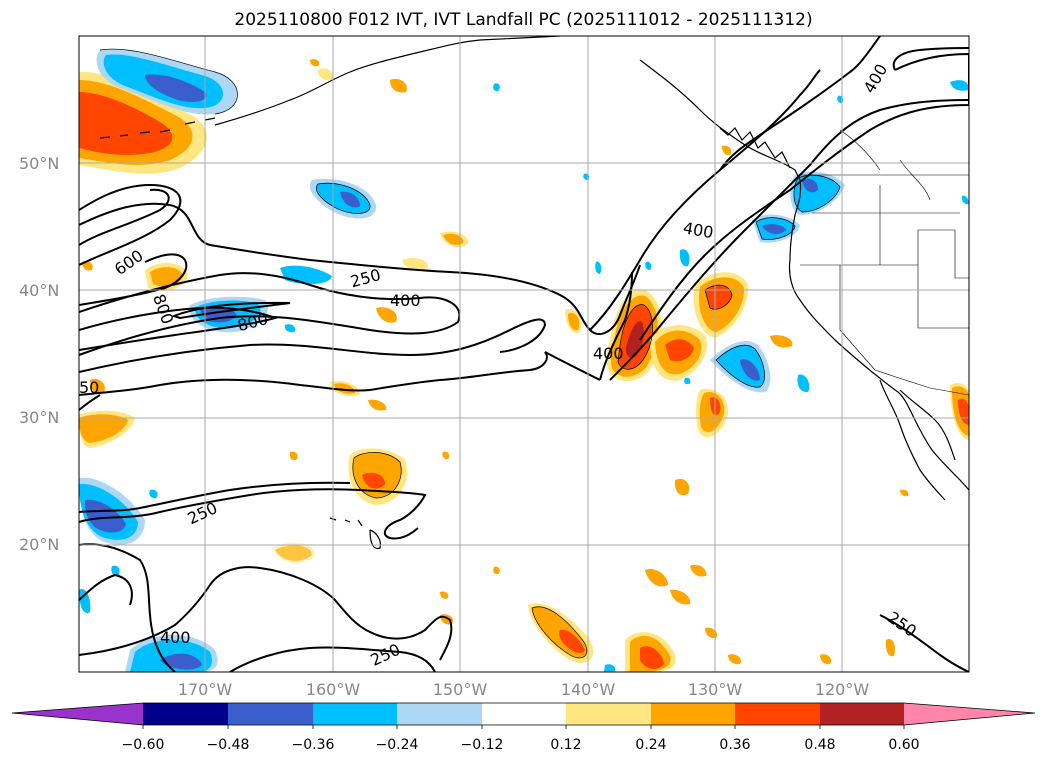 Image resolution: width=1047 pixels, height=765 pixels. I want to click on colorbar-tick-label: 0.24, so click(651, 745).